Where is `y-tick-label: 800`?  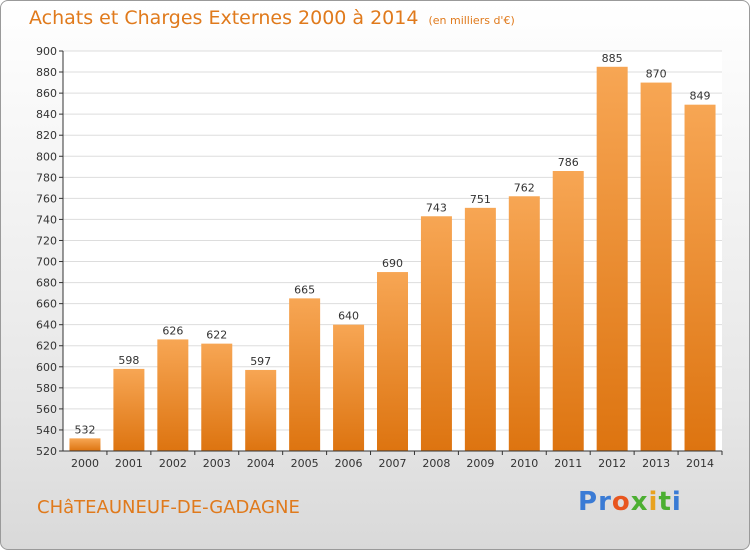
y-tick-label: 800 is located at coordinates (46, 156).